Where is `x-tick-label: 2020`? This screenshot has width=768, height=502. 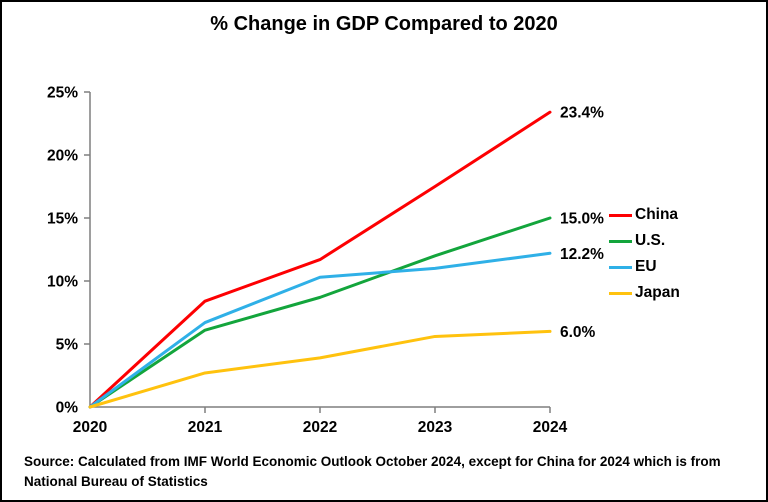 x-tick-label: 2020 is located at coordinates (90, 427).